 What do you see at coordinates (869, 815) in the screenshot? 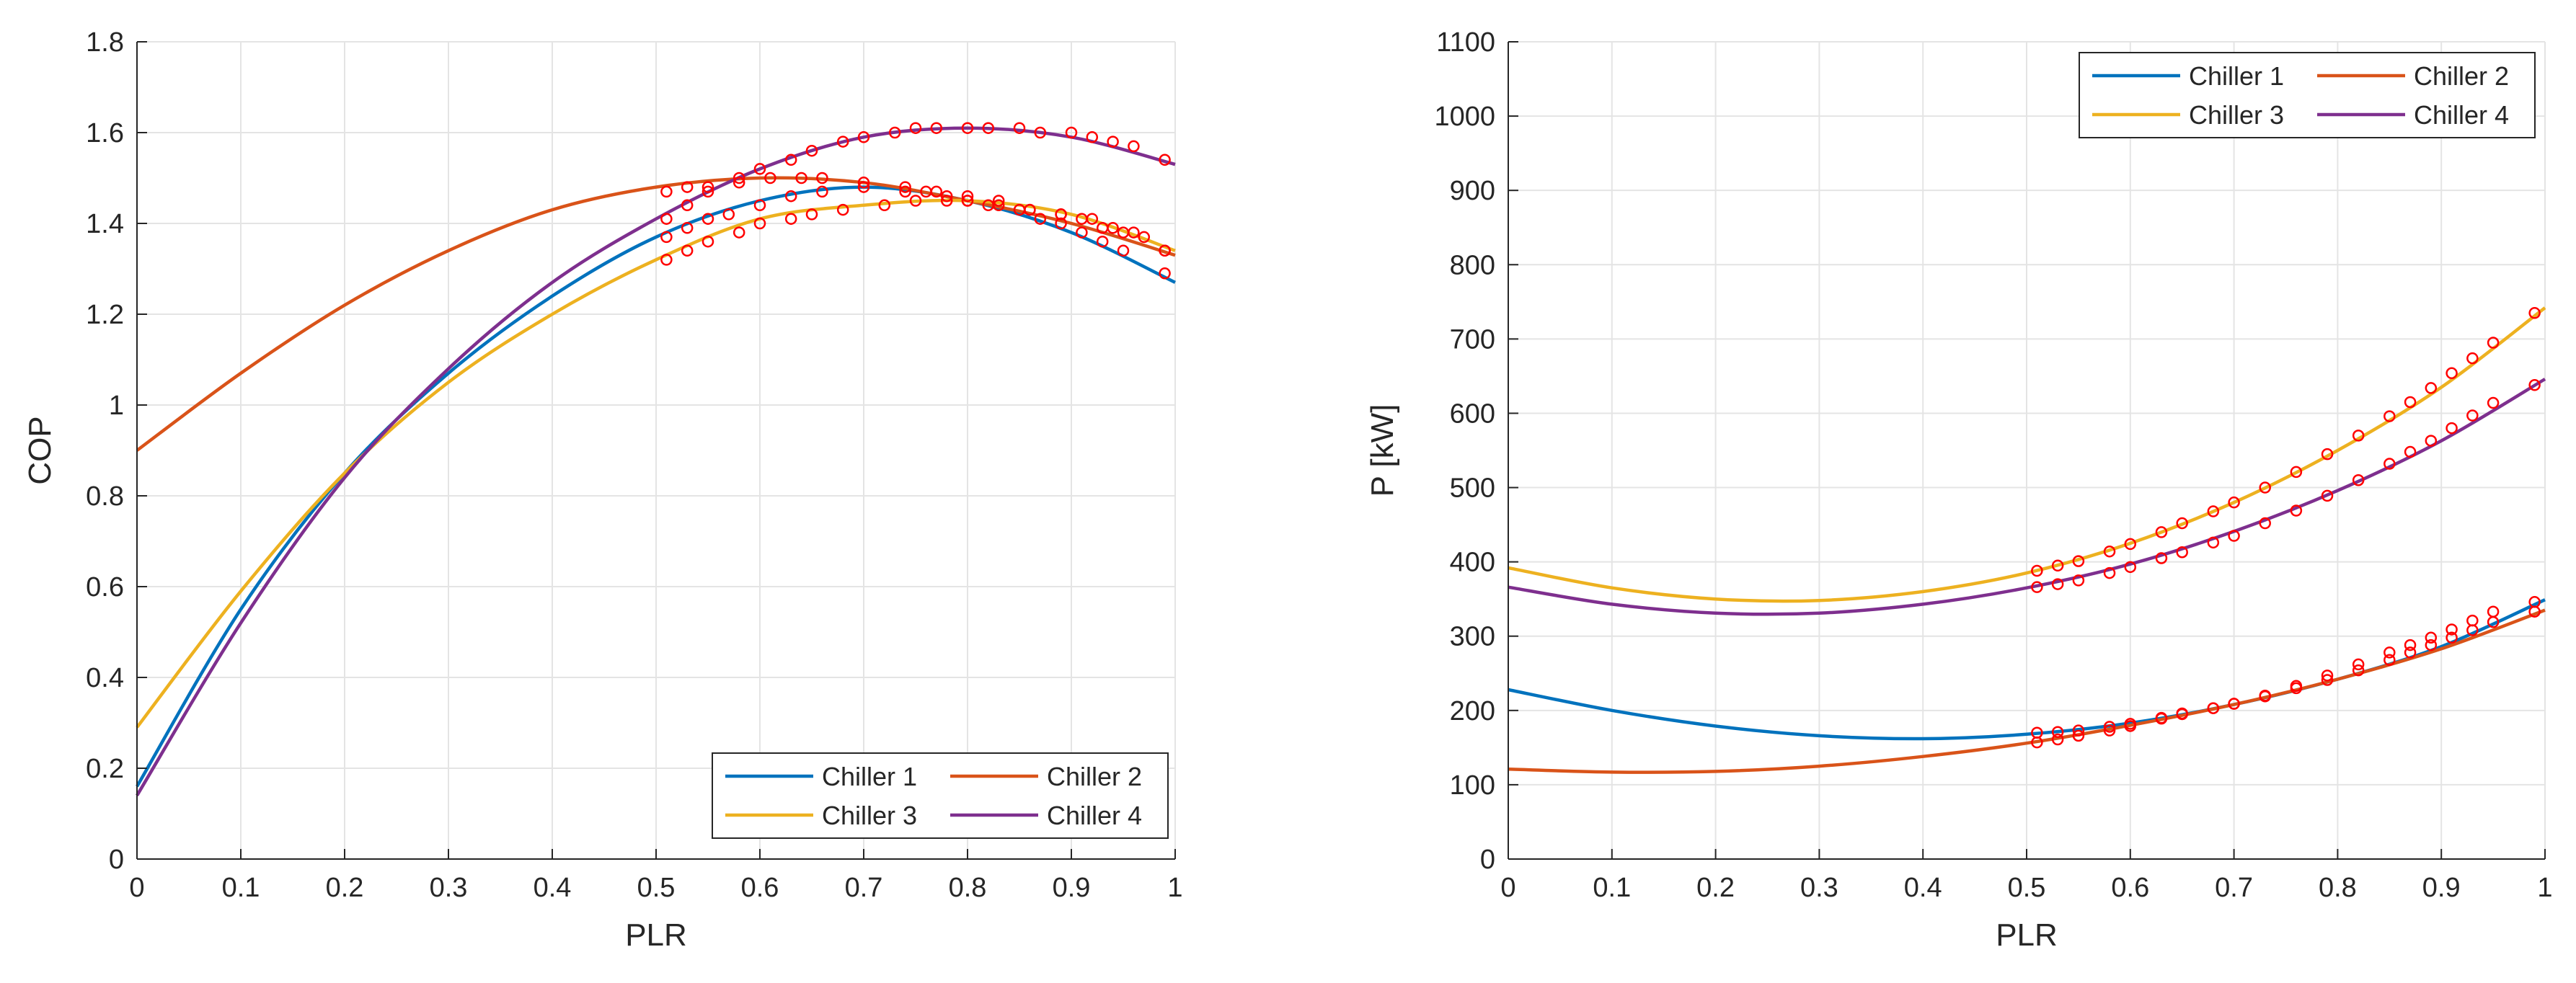
I see `legend-label-chiller-3: Chiller 3` at bounding box center [869, 815].